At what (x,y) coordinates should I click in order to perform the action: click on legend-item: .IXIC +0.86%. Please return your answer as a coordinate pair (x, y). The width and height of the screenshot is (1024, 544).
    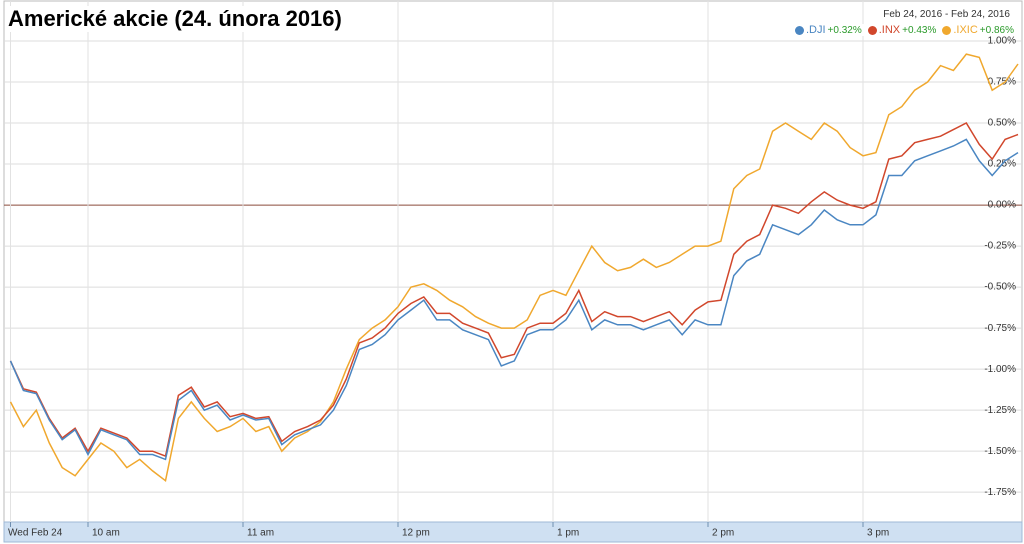
    Looking at the image, I should click on (978, 30).